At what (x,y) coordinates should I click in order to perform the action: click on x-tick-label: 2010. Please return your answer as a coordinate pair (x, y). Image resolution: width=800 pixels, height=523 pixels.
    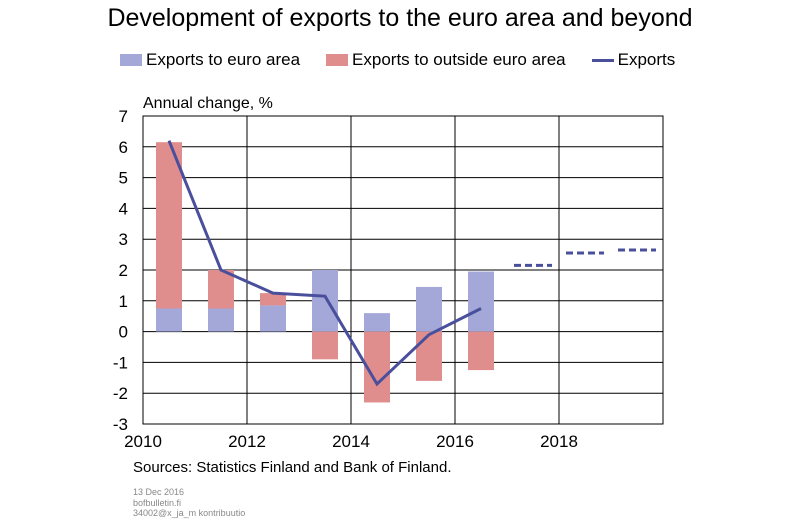
    Looking at the image, I should click on (143, 441).